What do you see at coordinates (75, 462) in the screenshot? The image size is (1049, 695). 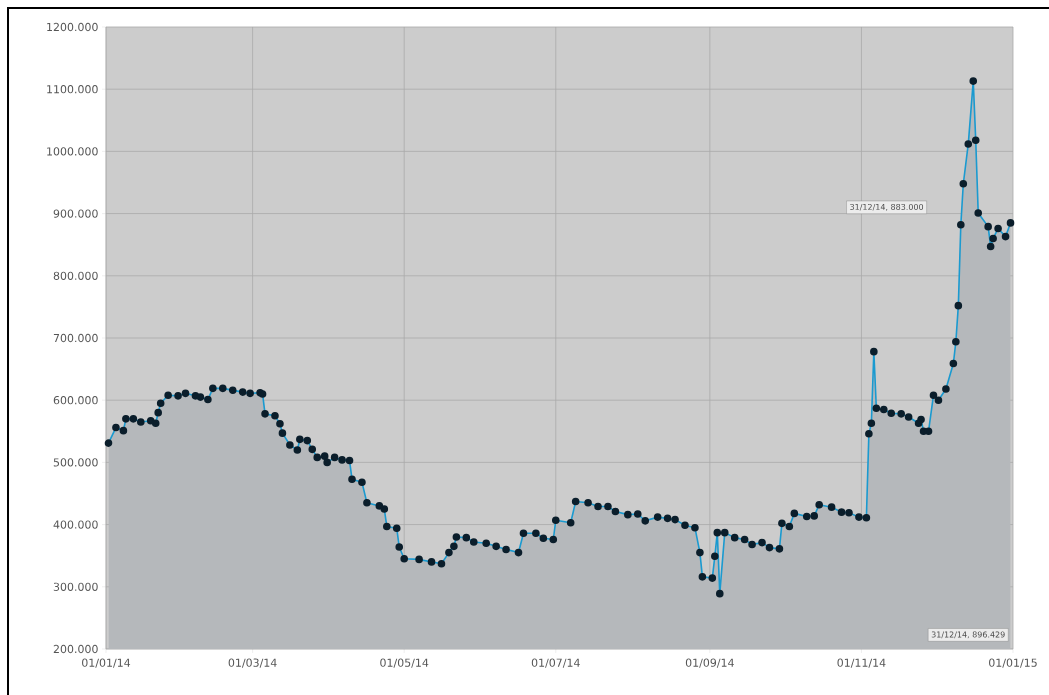 I see `y-tick-label: 500.000` at bounding box center [75, 462].